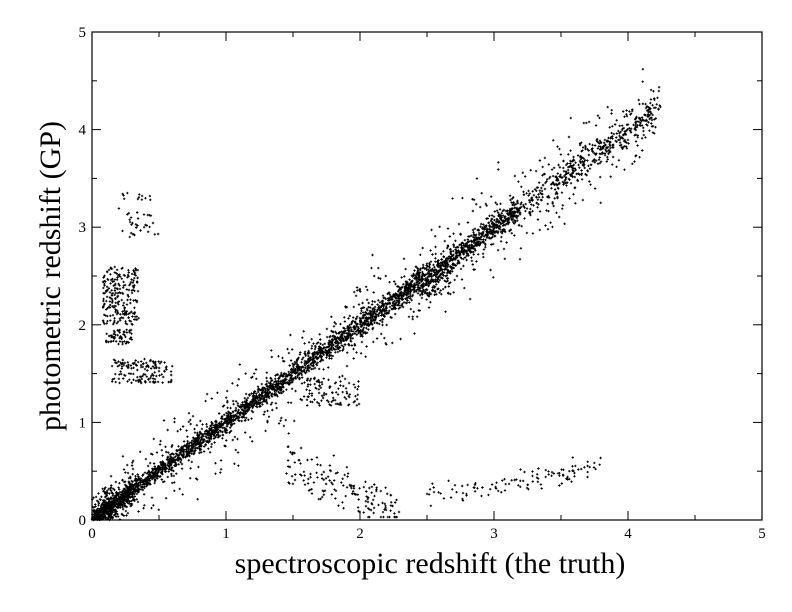 The width and height of the screenshot is (792, 612). What do you see at coordinates (628, 534) in the screenshot?
I see `x-tick-label: 4` at bounding box center [628, 534].